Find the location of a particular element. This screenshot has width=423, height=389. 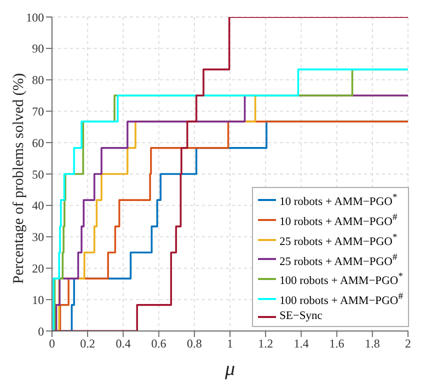

y-tick-label: 30 is located at coordinates (38, 237).